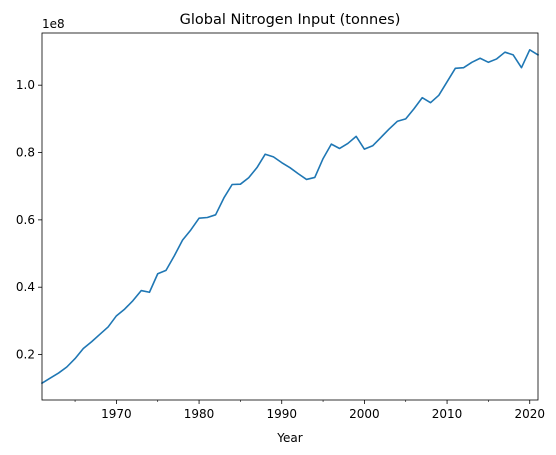 Image resolution: width=556 pixels, height=455 pixels. What do you see at coordinates (289, 438) in the screenshot?
I see `x-axis-label: Year` at bounding box center [289, 438].